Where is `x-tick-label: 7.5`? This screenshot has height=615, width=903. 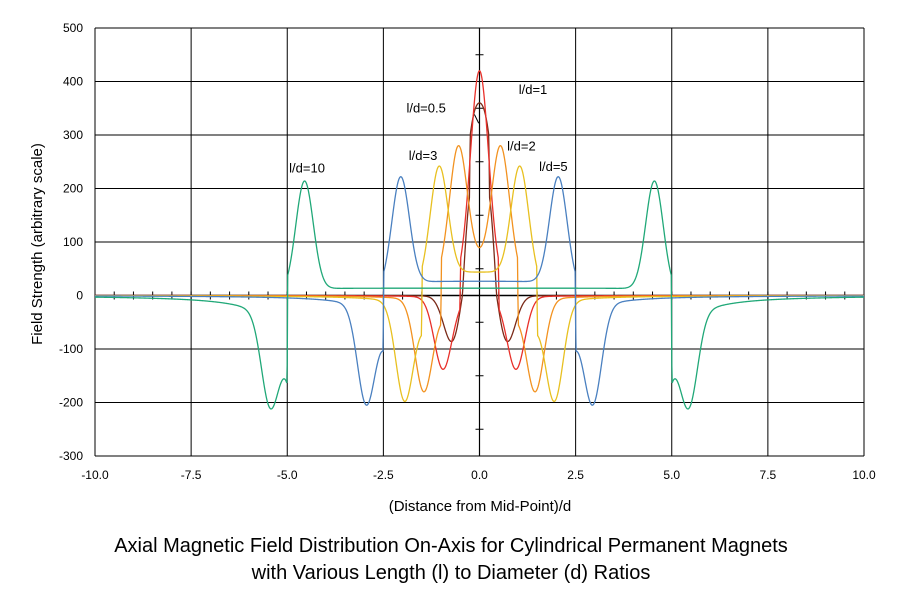
x-tick-label: 7.5 is located at coordinates (768, 475).